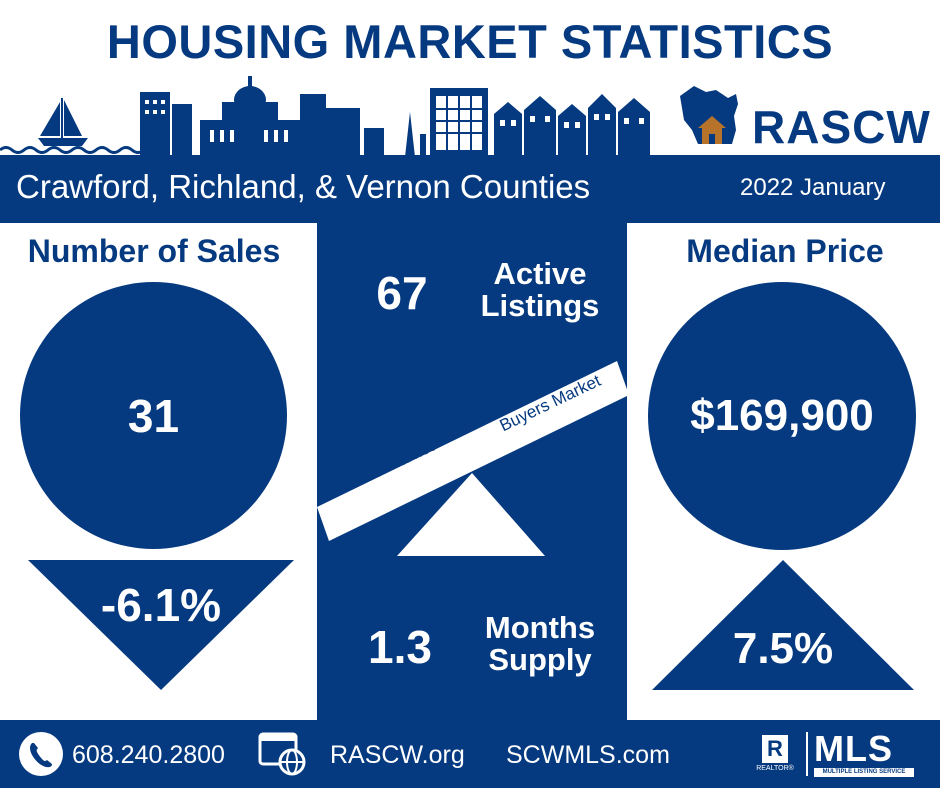  Describe the element at coordinates (775, 768) in the screenshot. I see `realtor-logo-label: REALTOR®` at that location.